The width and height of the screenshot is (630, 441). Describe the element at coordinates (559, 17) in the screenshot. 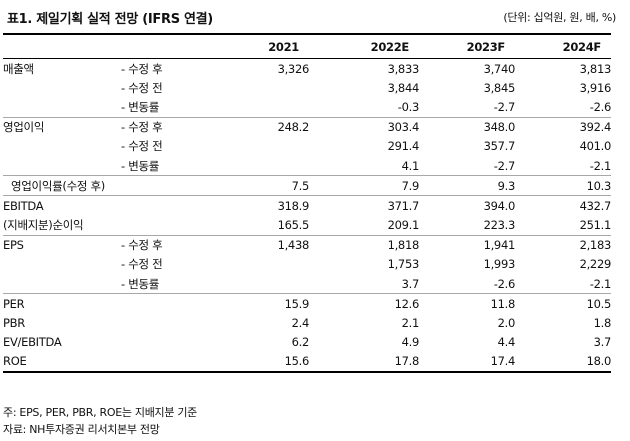

I see `unit-note: (단위: 십억원, 원, 배, %)` at that location.